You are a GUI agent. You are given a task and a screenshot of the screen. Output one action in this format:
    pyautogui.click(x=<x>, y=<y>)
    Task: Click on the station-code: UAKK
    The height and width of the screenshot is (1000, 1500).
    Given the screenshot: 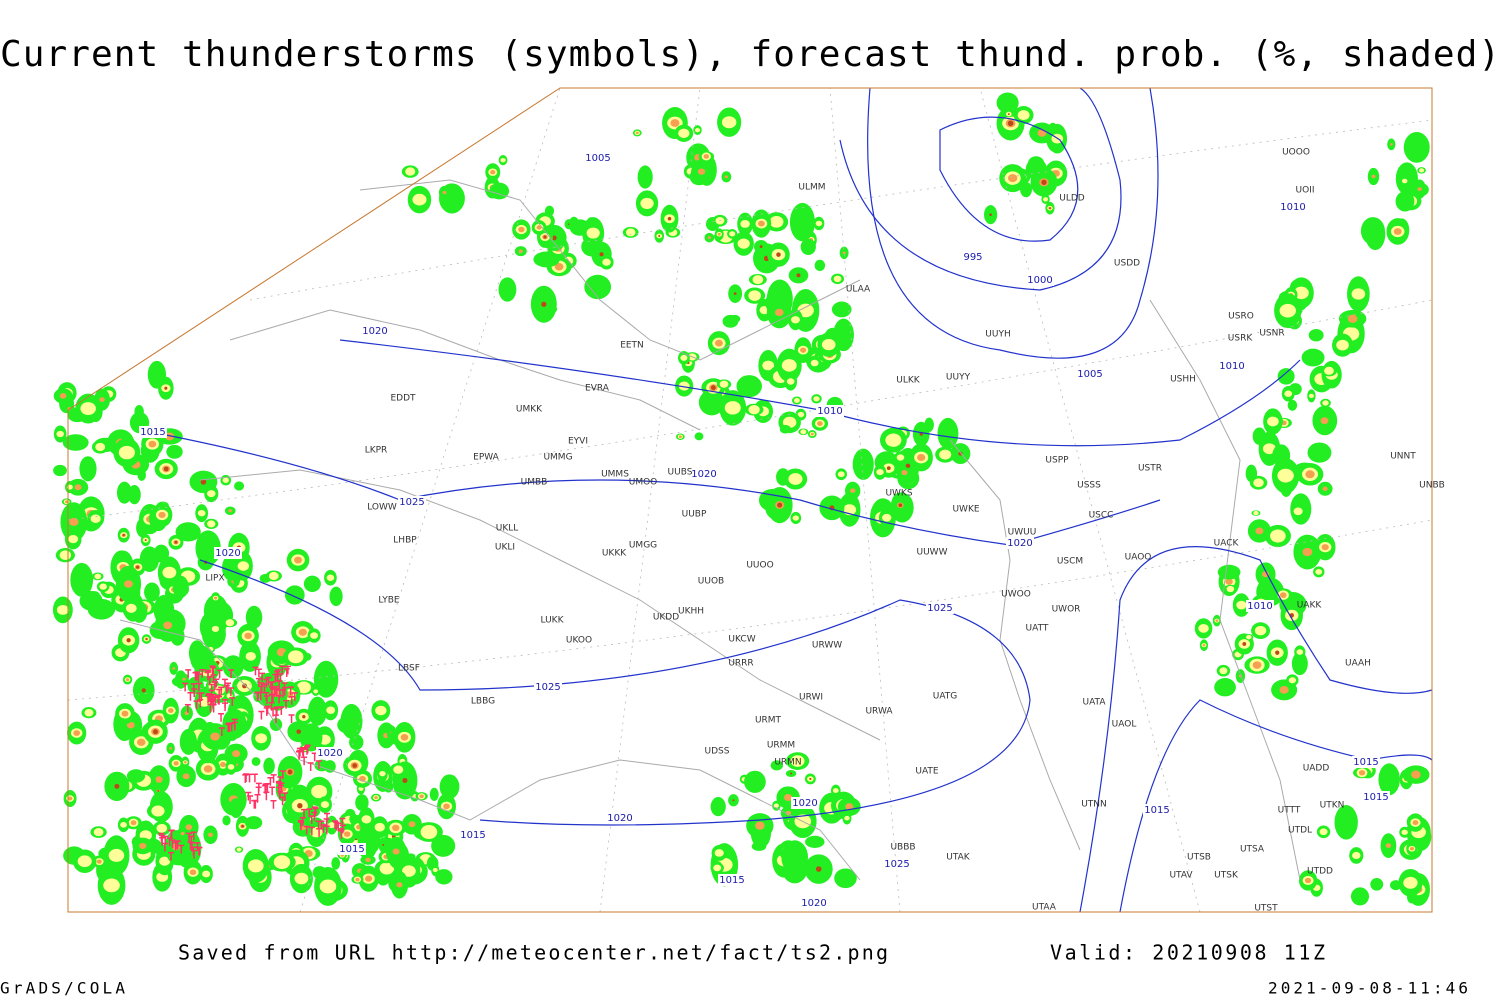 What is the action you would take?
    pyautogui.click(x=1310, y=606)
    